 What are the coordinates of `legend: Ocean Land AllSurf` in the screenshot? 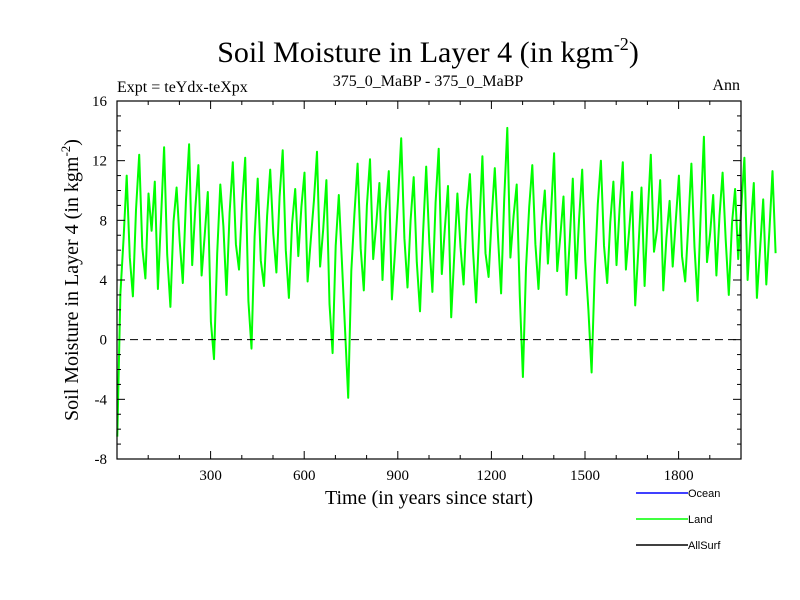 It's located at (678, 520).